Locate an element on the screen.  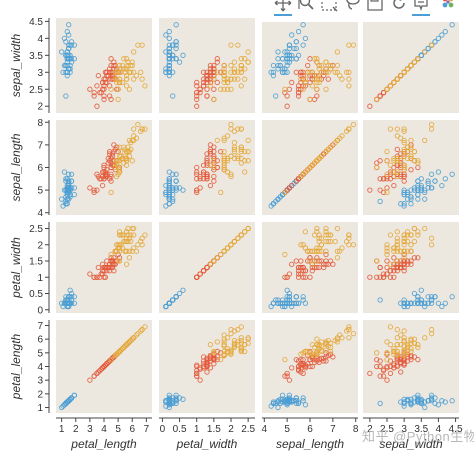
y-tick-label: 8 is located at coordinates (40, 123).